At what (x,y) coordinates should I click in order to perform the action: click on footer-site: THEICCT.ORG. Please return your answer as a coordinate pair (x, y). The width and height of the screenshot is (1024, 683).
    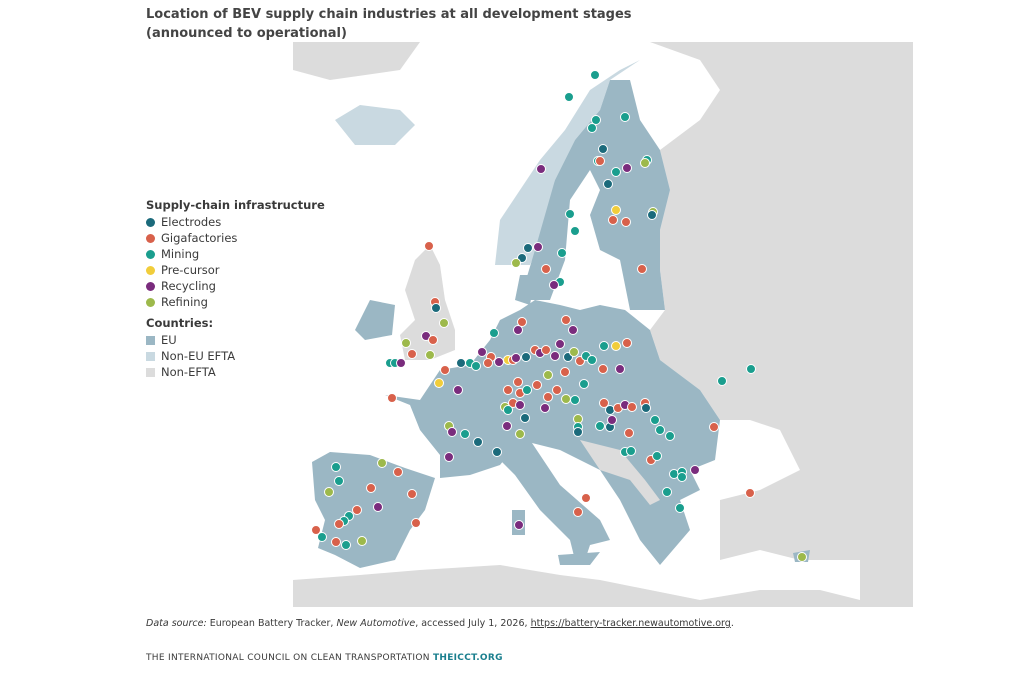
    Looking at the image, I should click on (467, 658).